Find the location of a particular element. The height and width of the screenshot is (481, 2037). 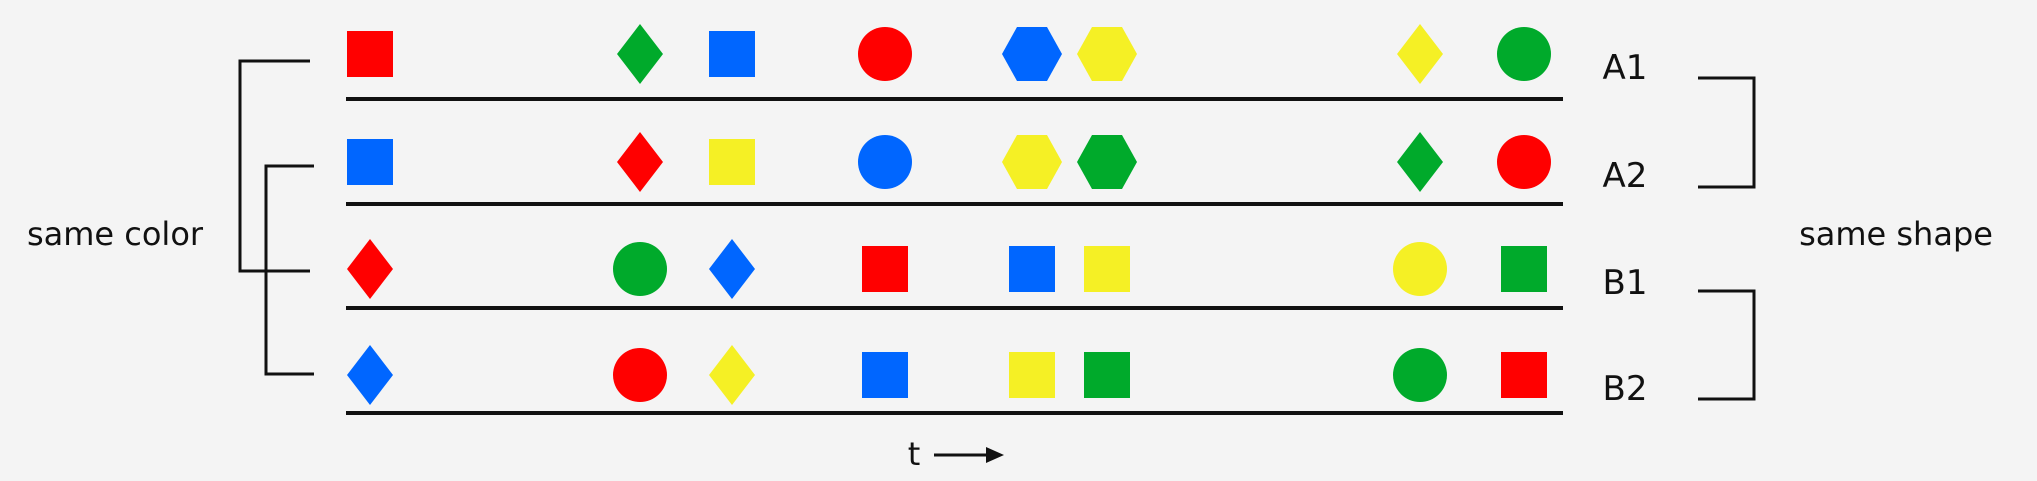

same-color-bracket-inner is located at coordinates (289, 270).